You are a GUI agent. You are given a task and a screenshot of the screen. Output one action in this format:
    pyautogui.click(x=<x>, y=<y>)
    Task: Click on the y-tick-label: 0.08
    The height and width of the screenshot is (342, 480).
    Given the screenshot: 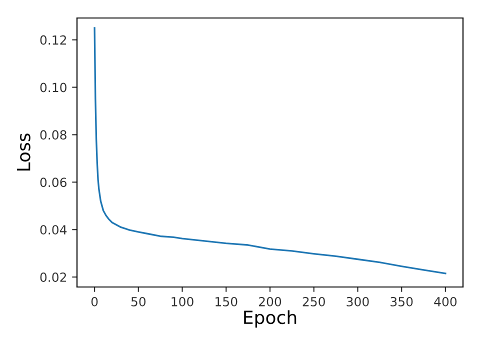 What is the action you would take?
    pyautogui.click(x=53, y=135)
    